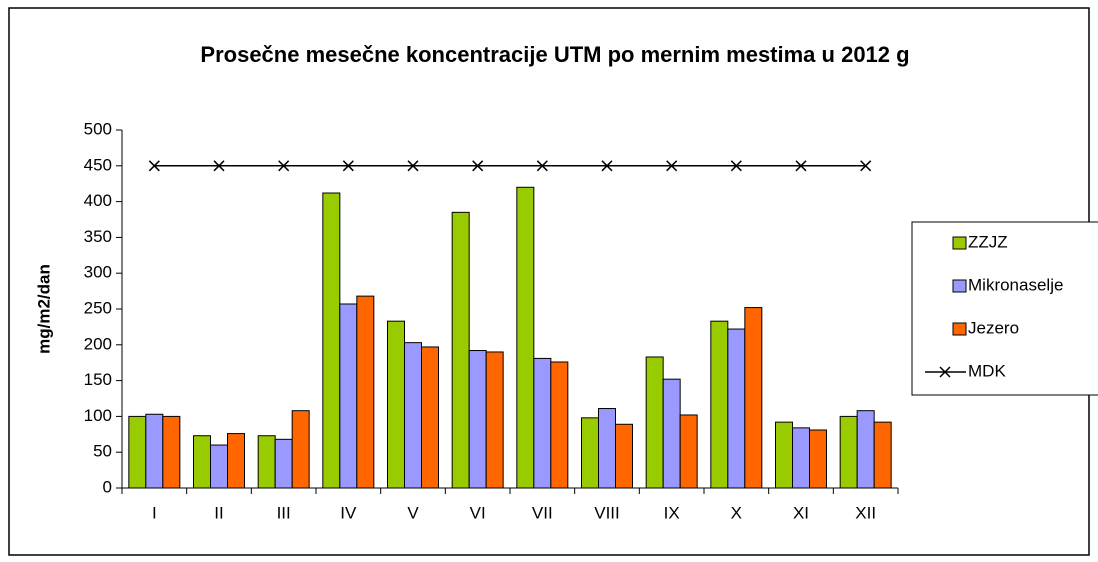 This screenshot has height=562, width=1098. I want to click on y-tick-label: 200, so click(98, 343).